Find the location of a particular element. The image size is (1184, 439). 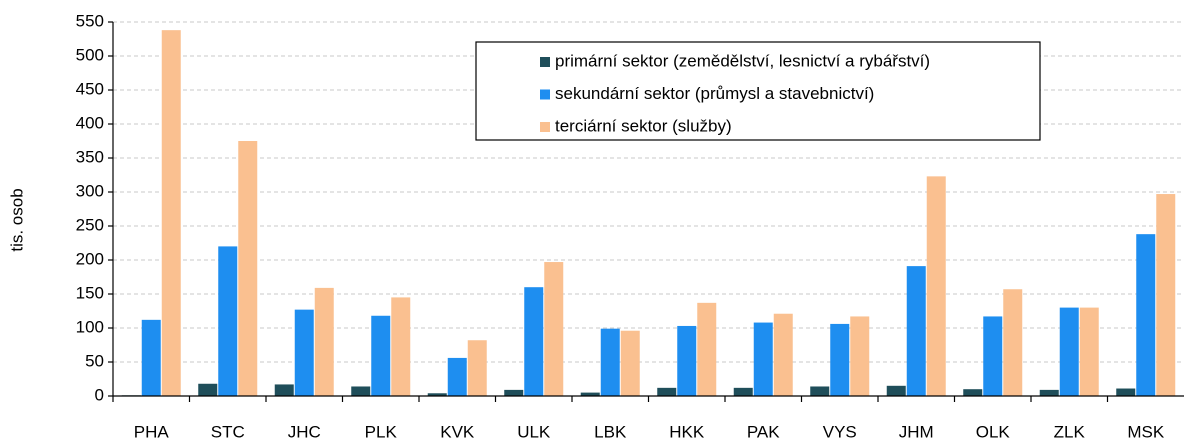

x-tick-label: HKK is located at coordinates (687, 430).